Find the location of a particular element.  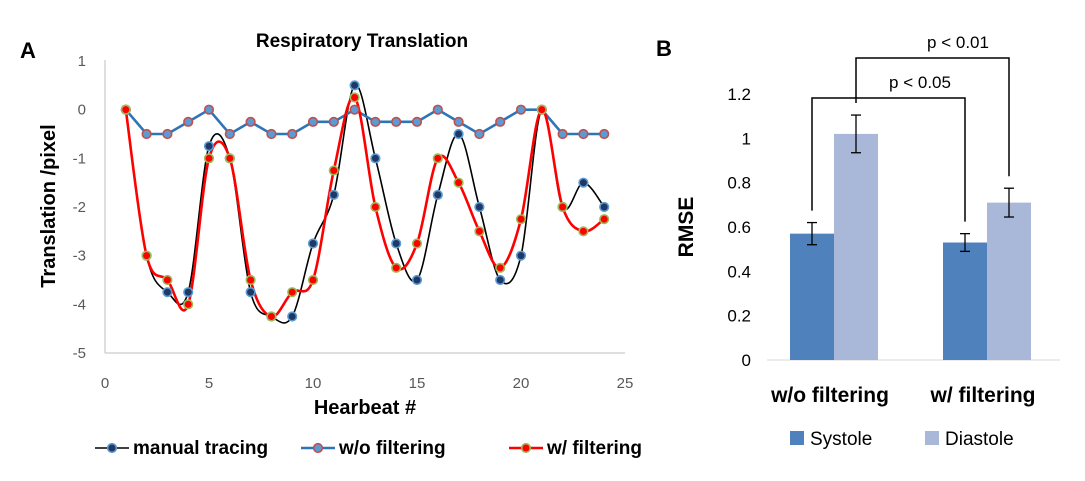

x-tick-label: 10 is located at coordinates (313, 383).